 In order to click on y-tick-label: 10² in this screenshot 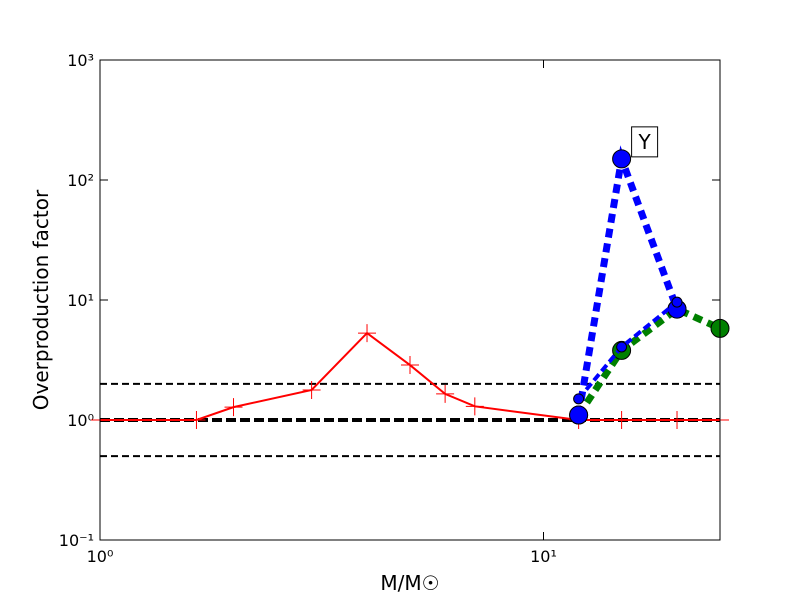, I will do `click(80, 180)`.